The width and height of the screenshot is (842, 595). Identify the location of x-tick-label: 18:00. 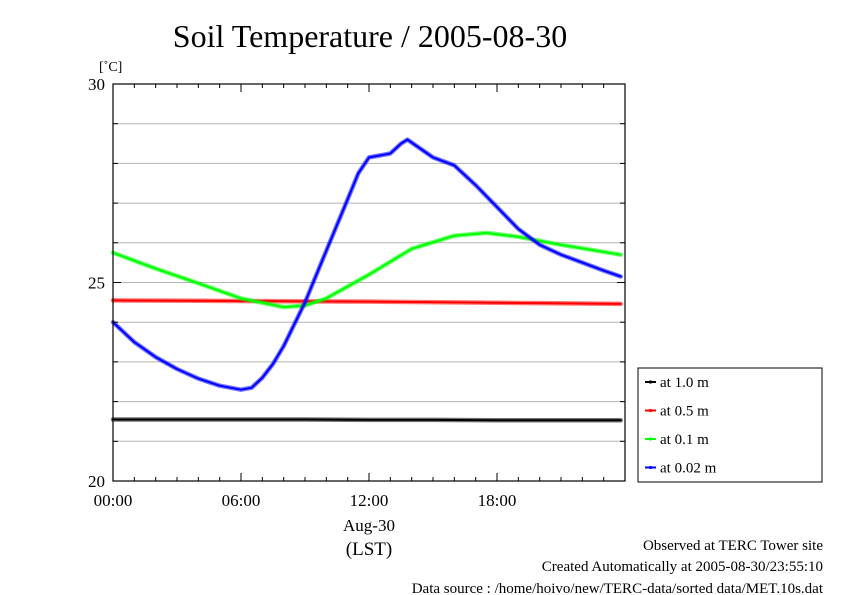
(497, 500).